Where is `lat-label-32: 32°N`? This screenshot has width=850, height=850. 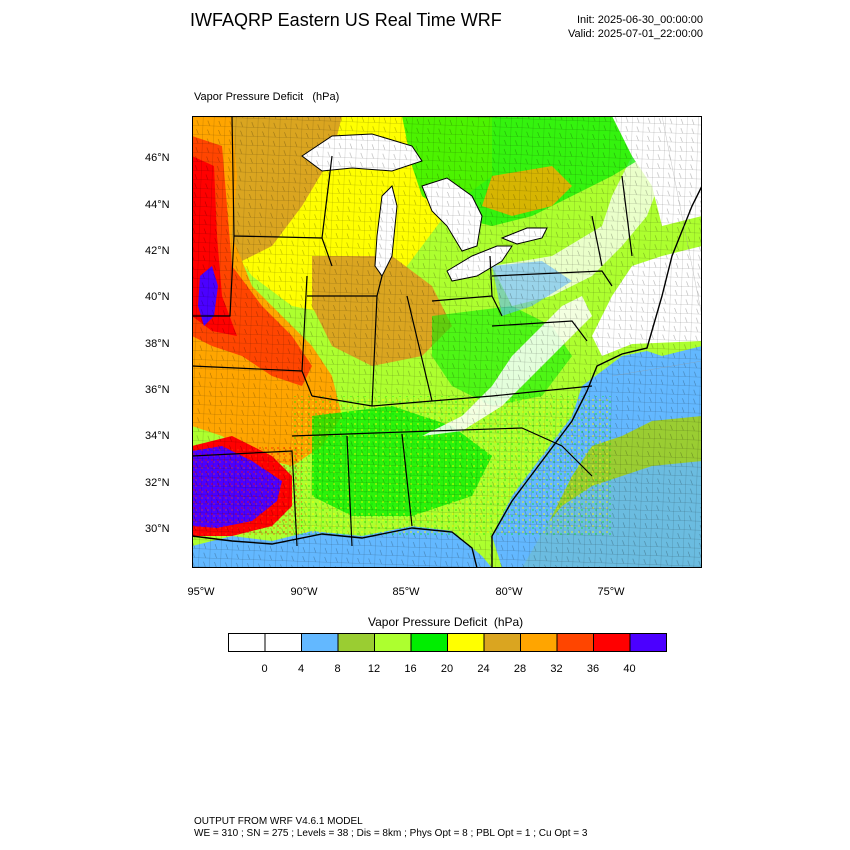
lat-label-32: 32°N is located at coordinates (157, 483).